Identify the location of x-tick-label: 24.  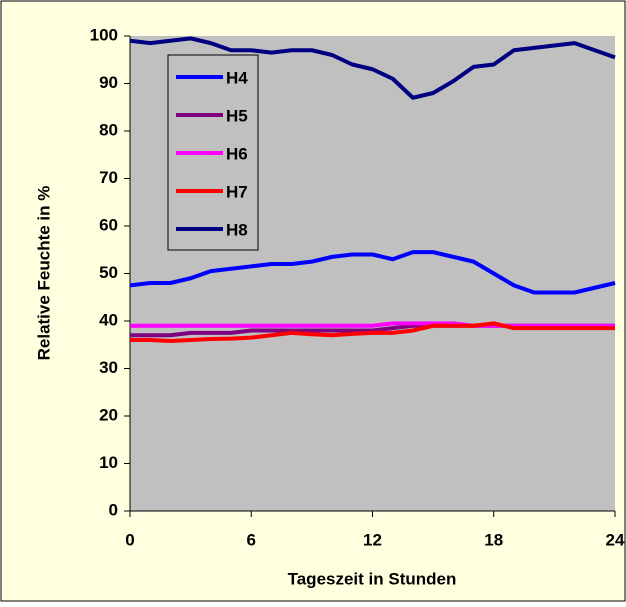
(615, 539).